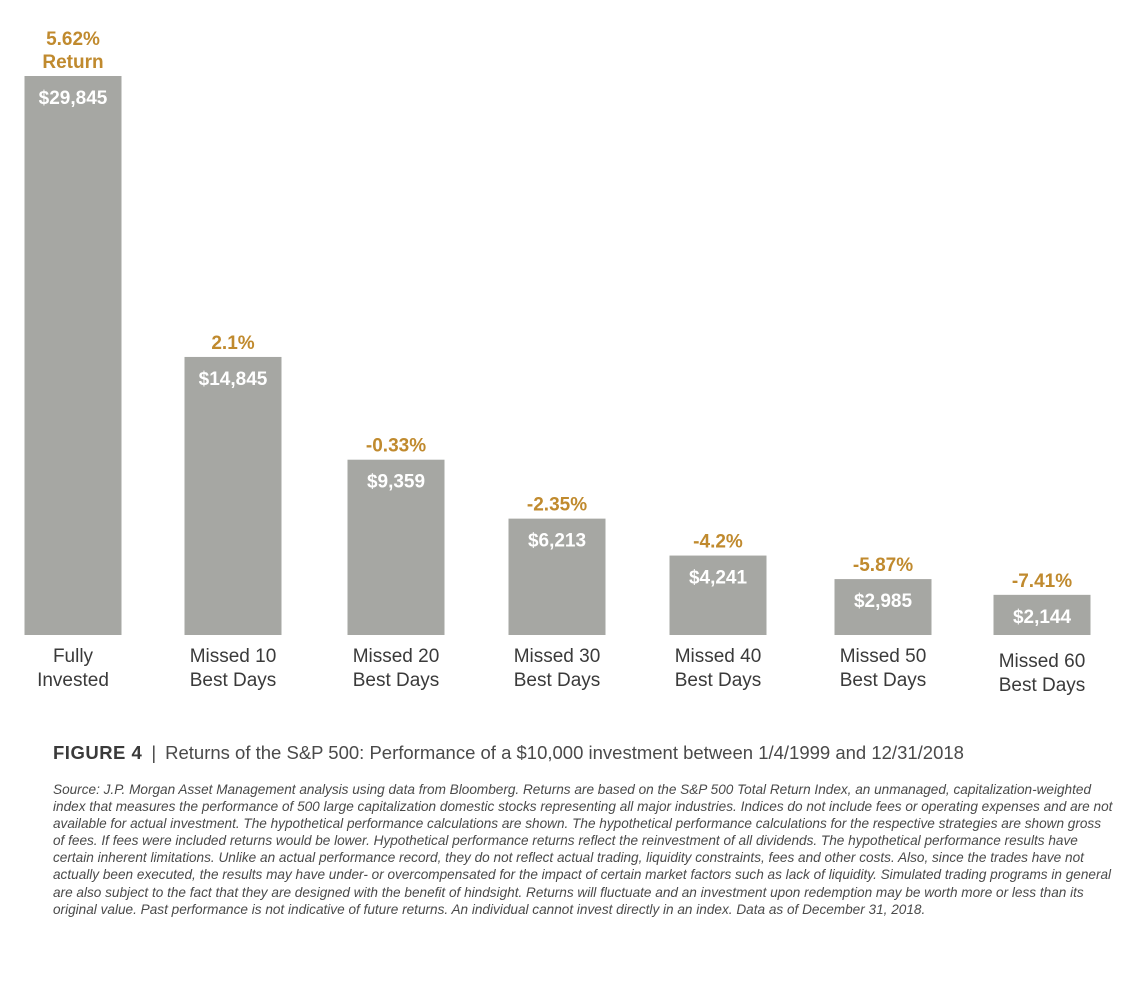 The height and width of the screenshot is (982, 1139). What do you see at coordinates (396, 656) in the screenshot?
I see `category-label: Missed 20` at bounding box center [396, 656].